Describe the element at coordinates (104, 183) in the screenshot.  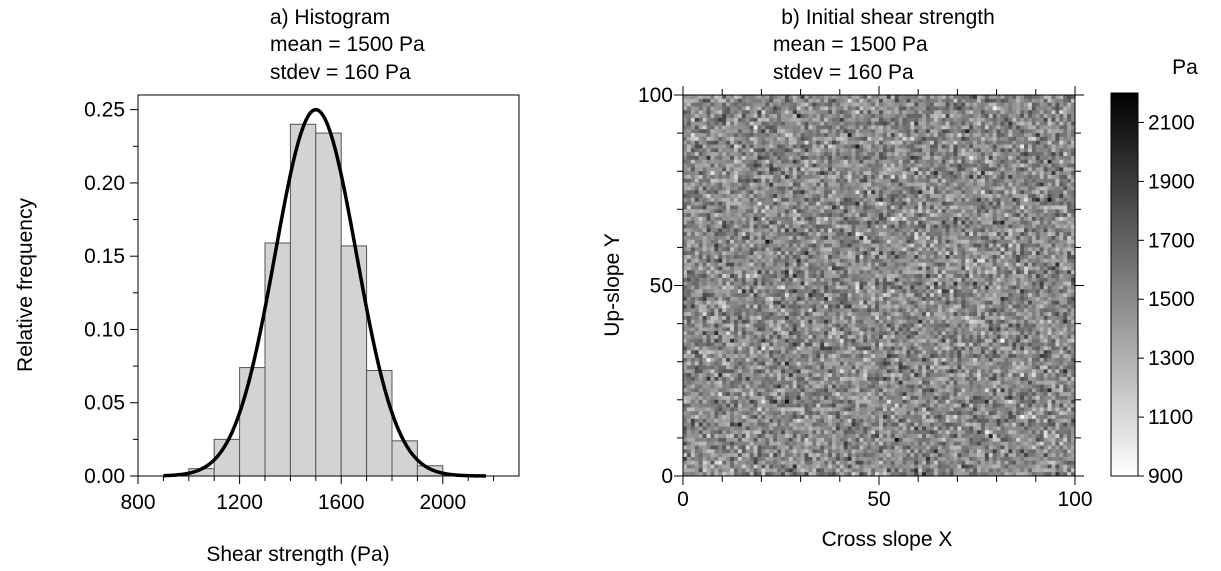
I see `y-tick-label: 0.20` at that location.